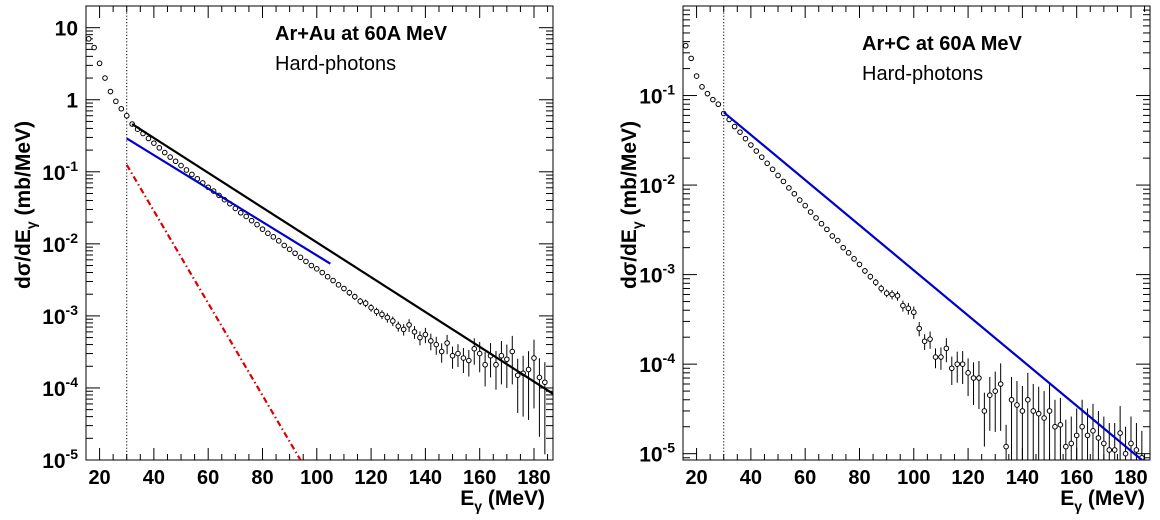 The width and height of the screenshot is (1160, 520). What do you see at coordinates (922, 74) in the screenshot?
I see `plot-subtitle: Hard-photons` at bounding box center [922, 74].